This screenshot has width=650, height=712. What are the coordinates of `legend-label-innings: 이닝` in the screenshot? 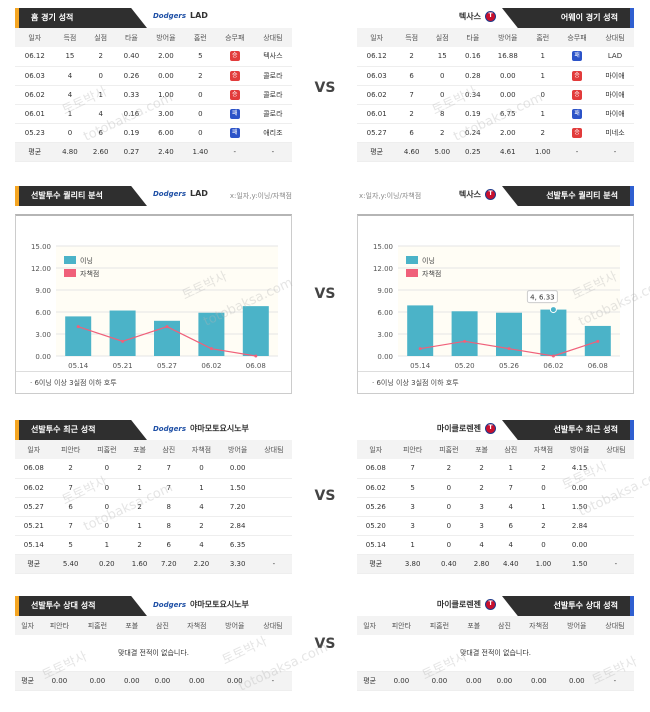 It's located at (86, 260).